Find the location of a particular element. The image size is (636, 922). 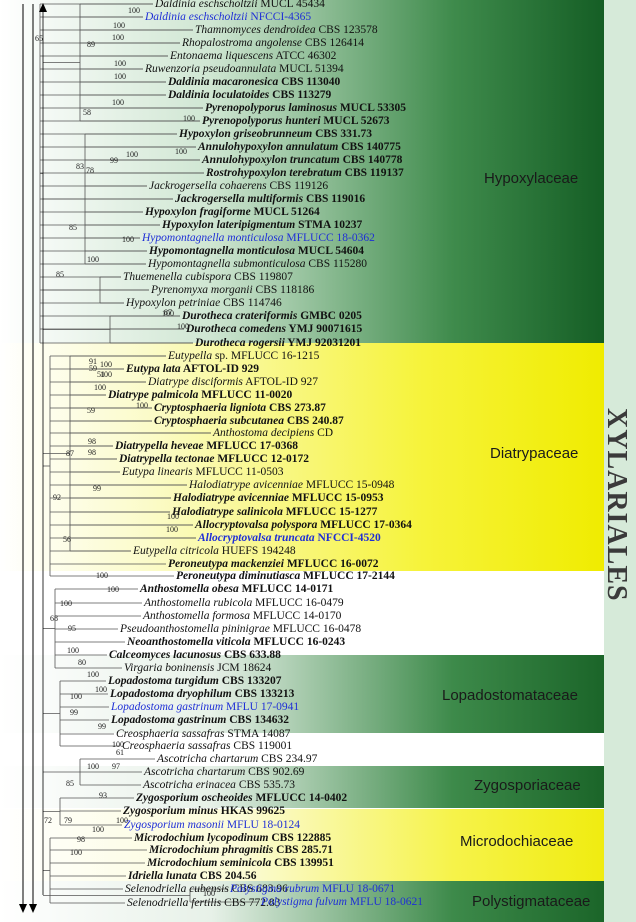

taxon-label: Durotheca rogersii YMJ 92031201 is located at coordinates (278, 343).